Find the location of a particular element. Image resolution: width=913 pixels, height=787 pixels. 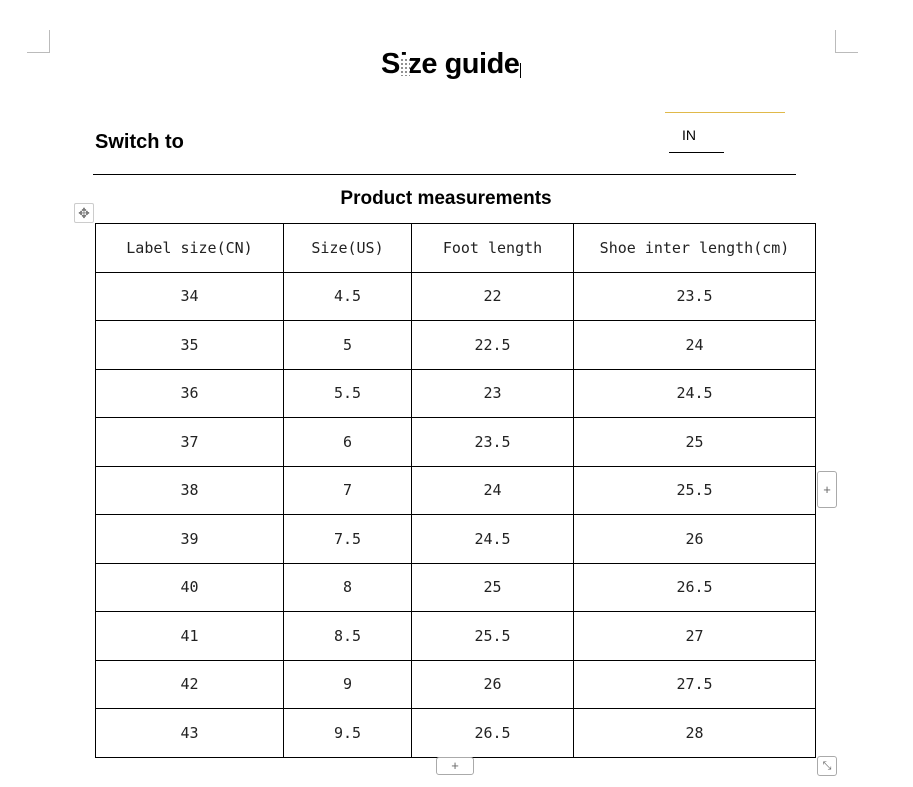

add-row-button: + is located at coordinates (455, 766).